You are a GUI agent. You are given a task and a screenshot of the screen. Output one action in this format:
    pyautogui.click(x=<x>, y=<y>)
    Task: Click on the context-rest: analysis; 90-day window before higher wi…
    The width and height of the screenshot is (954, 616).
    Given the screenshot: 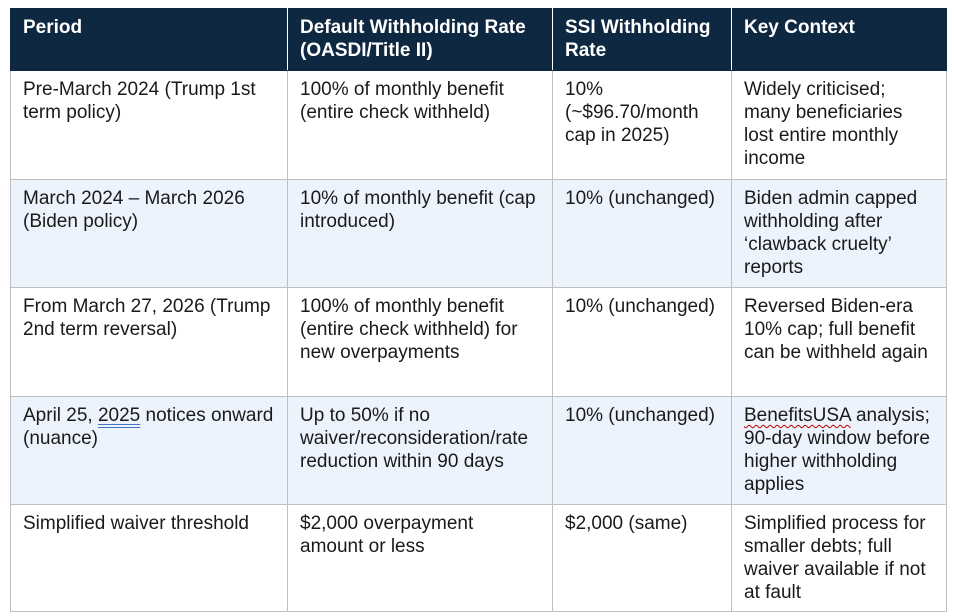 What is the action you would take?
    pyautogui.click(x=837, y=450)
    